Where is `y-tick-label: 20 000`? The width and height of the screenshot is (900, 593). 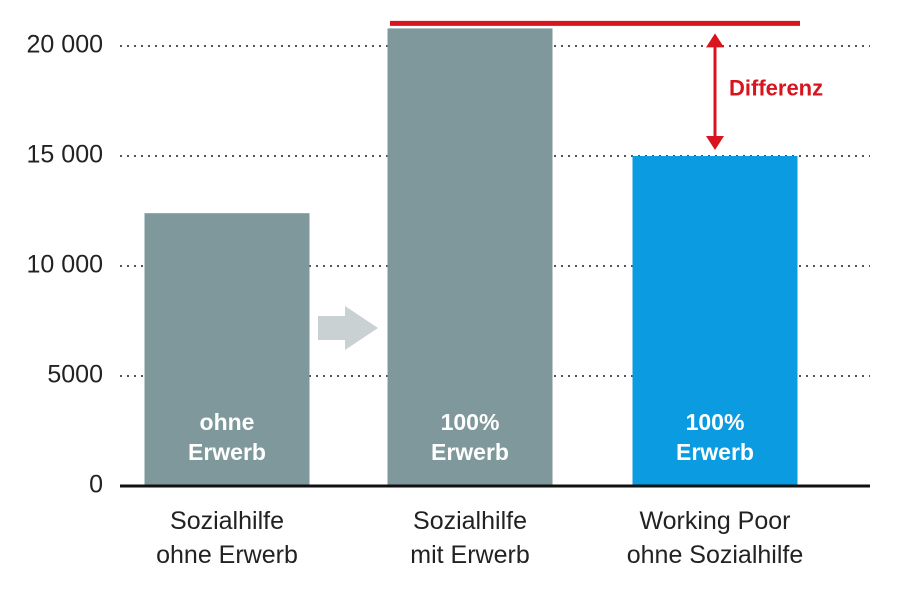
y-tick-label: 20 000 is located at coordinates (65, 45).